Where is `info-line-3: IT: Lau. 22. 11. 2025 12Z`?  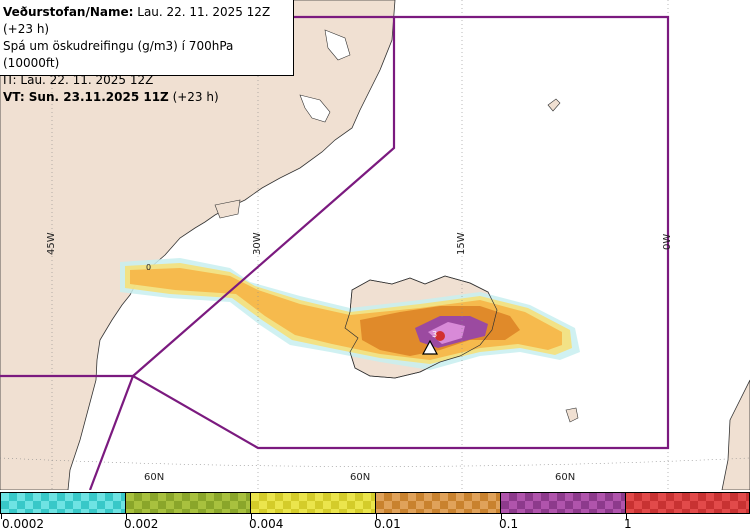
info-line-3: IT: Lau. 22. 11. 2025 12Z is located at coordinates (78, 80).